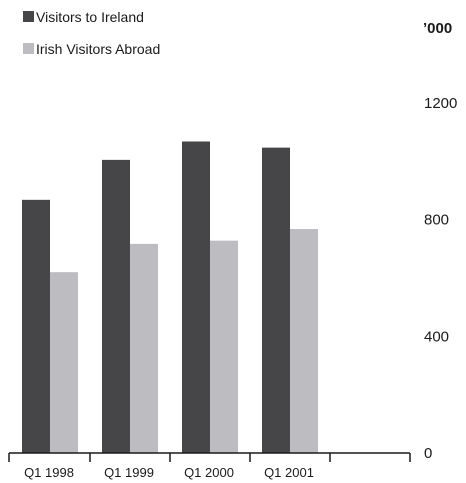 The image size is (466, 483). Describe the element at coordinates (440, 103) in the screenshot. I see `y-tick-label: 1200` at that location.